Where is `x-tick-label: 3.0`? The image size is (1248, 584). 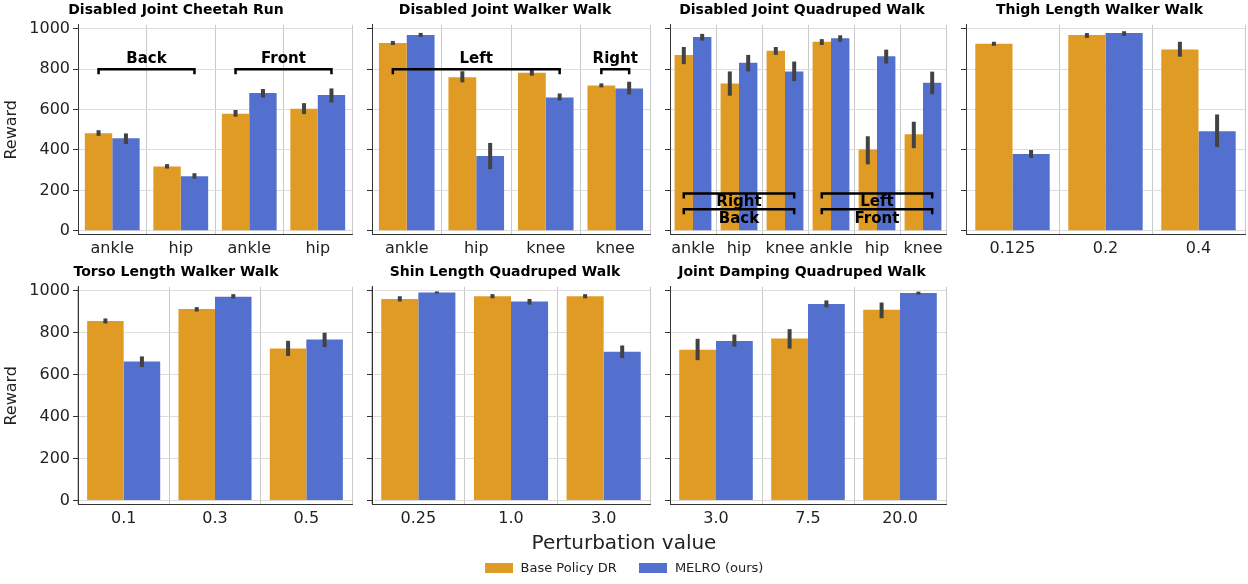 x-tick-label: 3.0 is located at coordinates (716, 517).